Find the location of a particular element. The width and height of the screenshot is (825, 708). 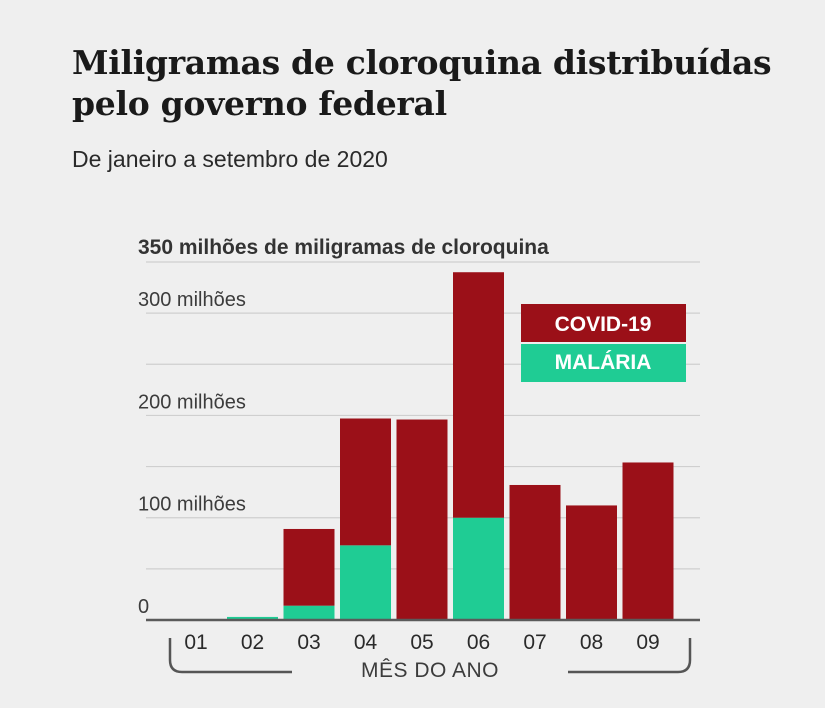

legend-covid-swatch is located at coordinates (603, 323).